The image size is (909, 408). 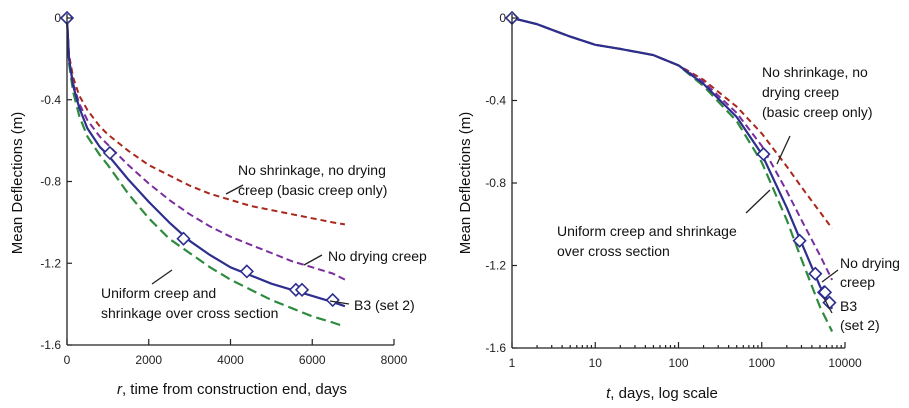 What do you see at coordinates (339, 302) in the screenshot?
I see `left-arrow-b3` at bounding box center [339, 302].